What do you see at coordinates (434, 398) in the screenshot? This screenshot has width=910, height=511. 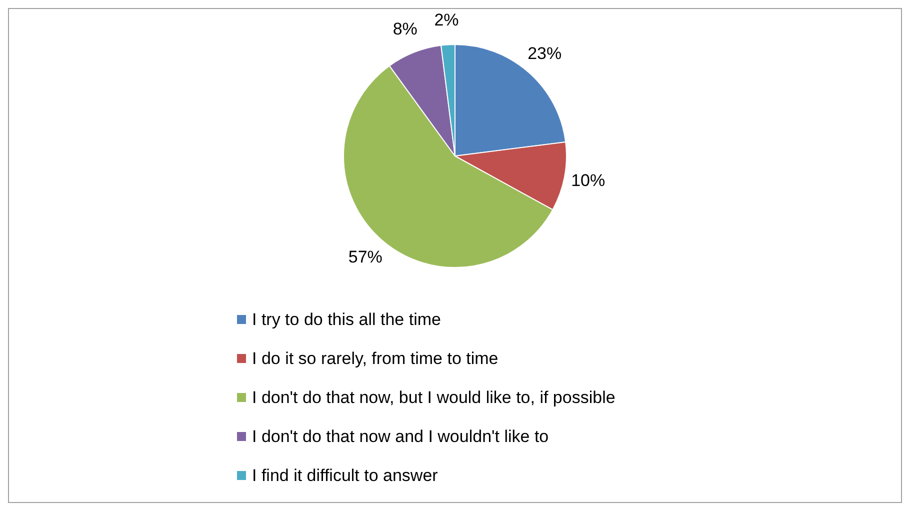 I see `legend-label: I don't do that now, but I would like to, if possible` at bounding box center [434, 398].